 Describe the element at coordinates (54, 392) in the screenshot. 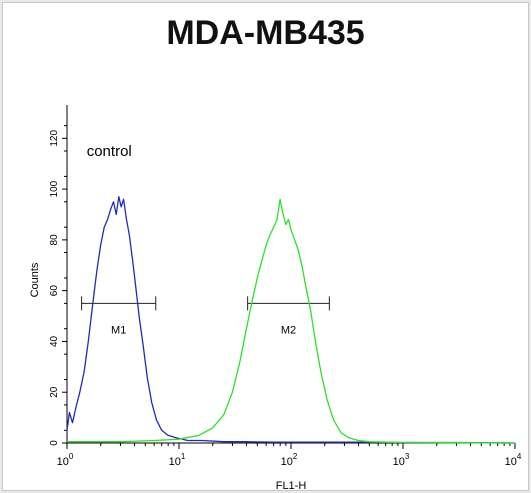

I see `y-tick-label-20: 20` at that location.